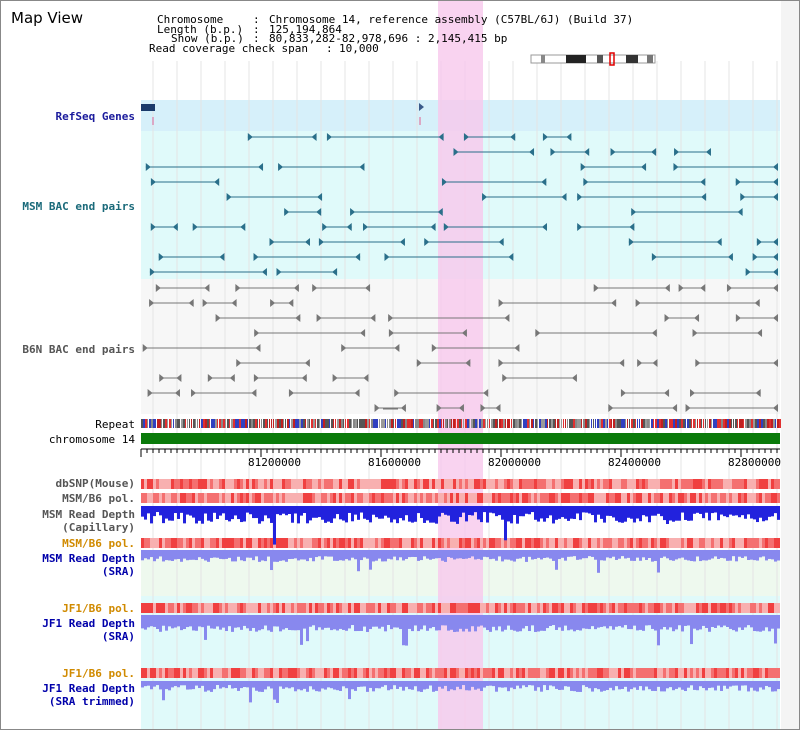  I want to click on msm-bac-pair-end, so click(287, 212).